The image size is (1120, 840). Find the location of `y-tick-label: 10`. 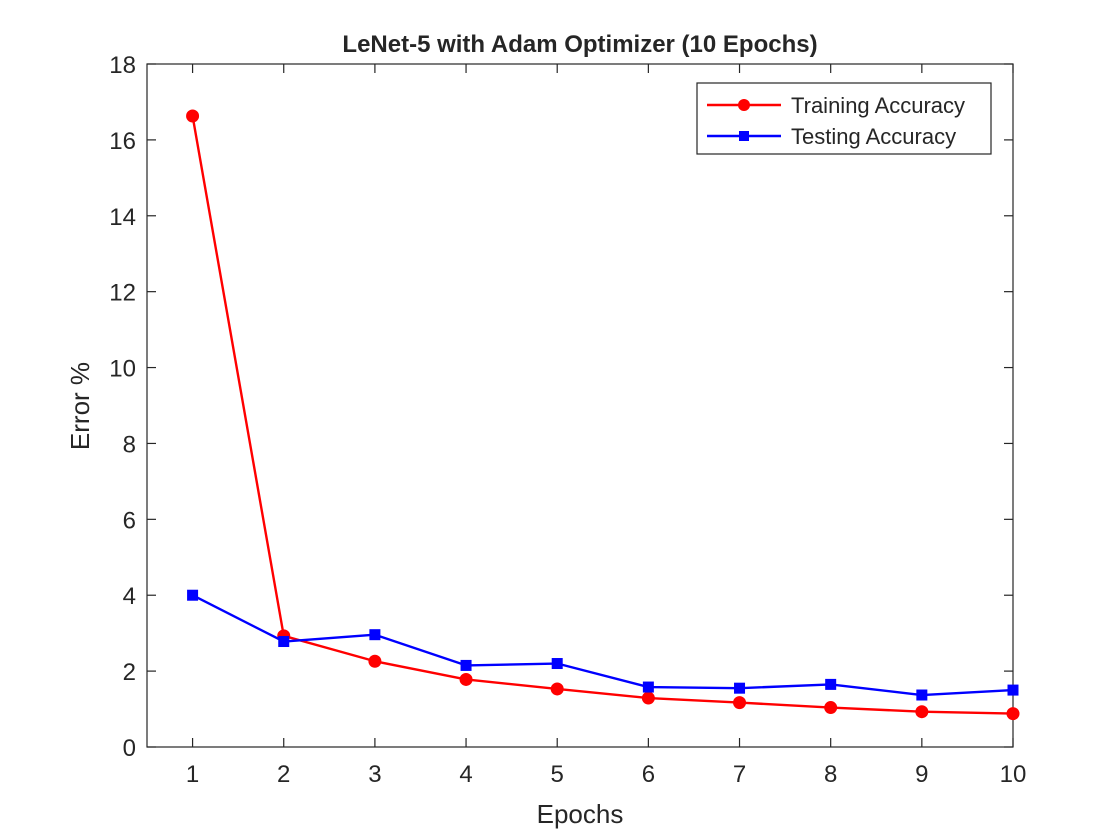

y-tick-label: 10 is located at coordinates (122, 369).